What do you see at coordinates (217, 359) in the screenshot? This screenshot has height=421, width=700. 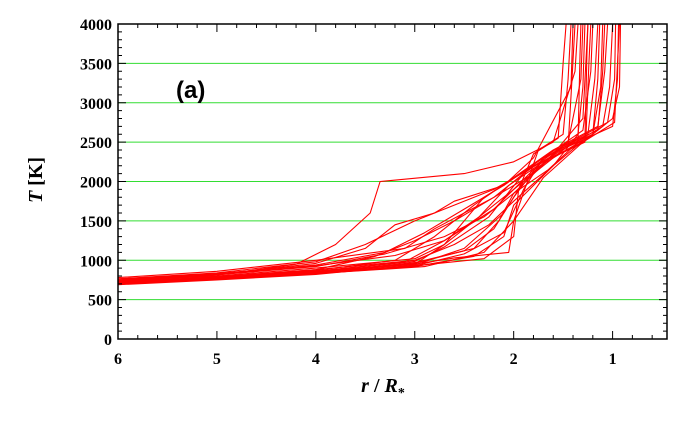 I see `x-tick-label: 5` at bounding box center [217, 359].